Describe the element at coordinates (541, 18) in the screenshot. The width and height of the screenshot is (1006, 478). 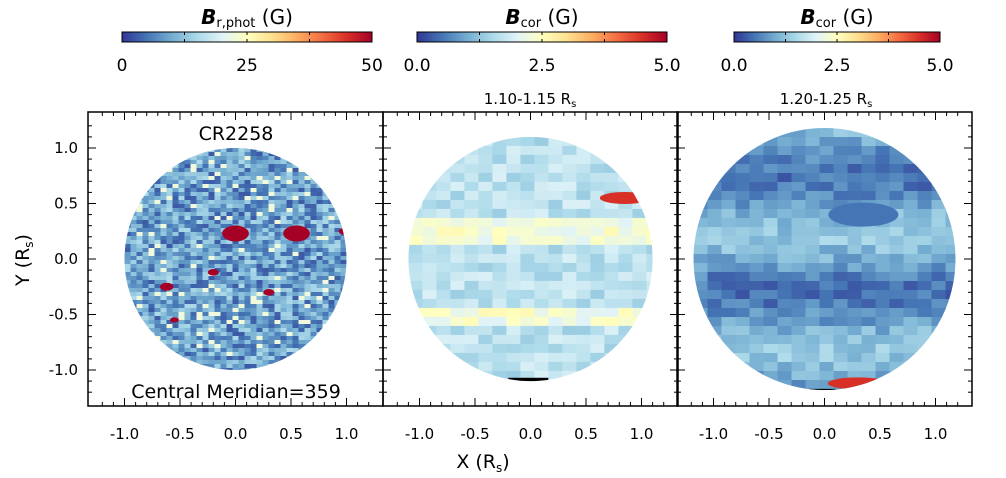
I see `colorbar-label-2: Bcor (G)` at that location.